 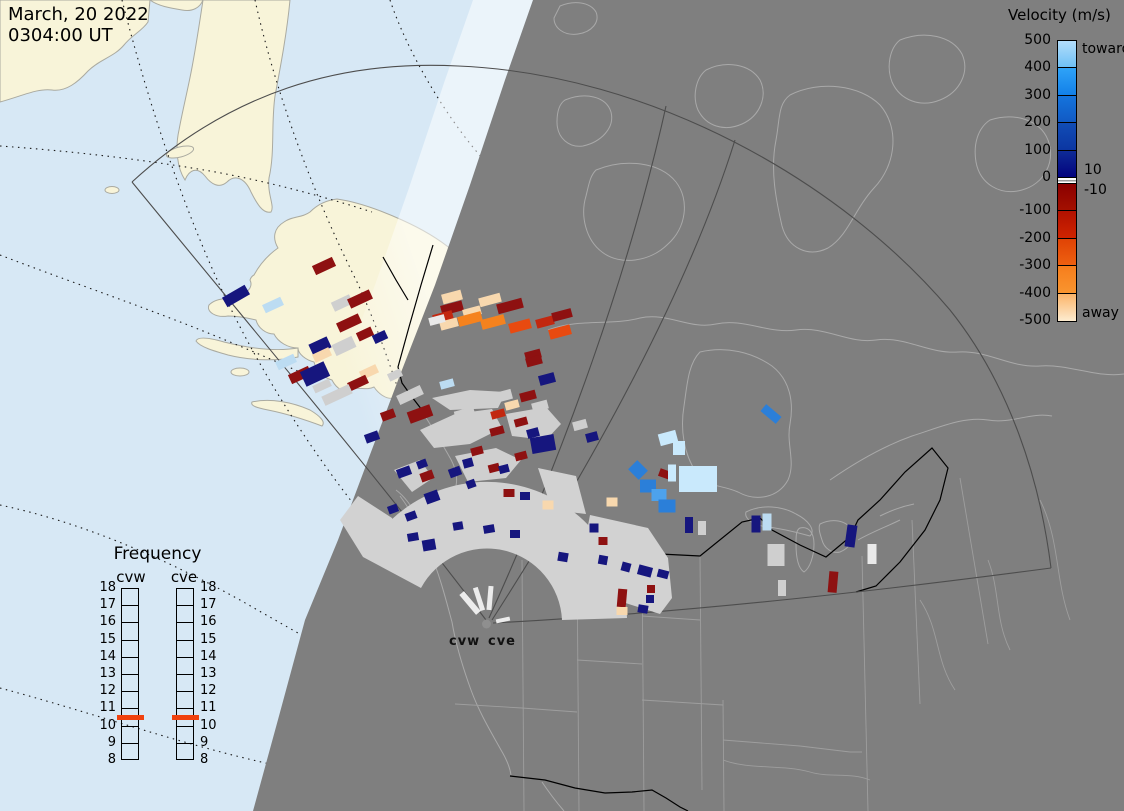 What do you see at coordinates (1035, 320) in the screenshot?
I see `colorbar-tick-label: -500` at bounding box center [1035, 320].